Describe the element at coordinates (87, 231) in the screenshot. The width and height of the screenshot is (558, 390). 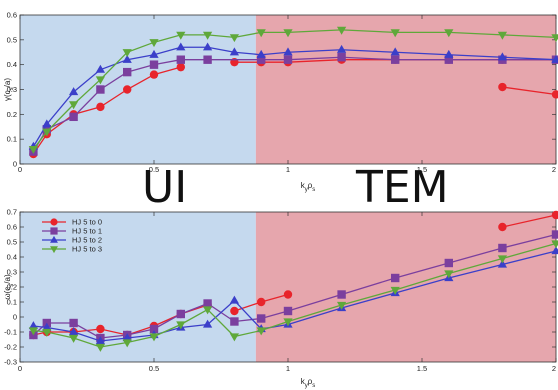
I see `legend-entry: HJ 5 to 1` at that location.